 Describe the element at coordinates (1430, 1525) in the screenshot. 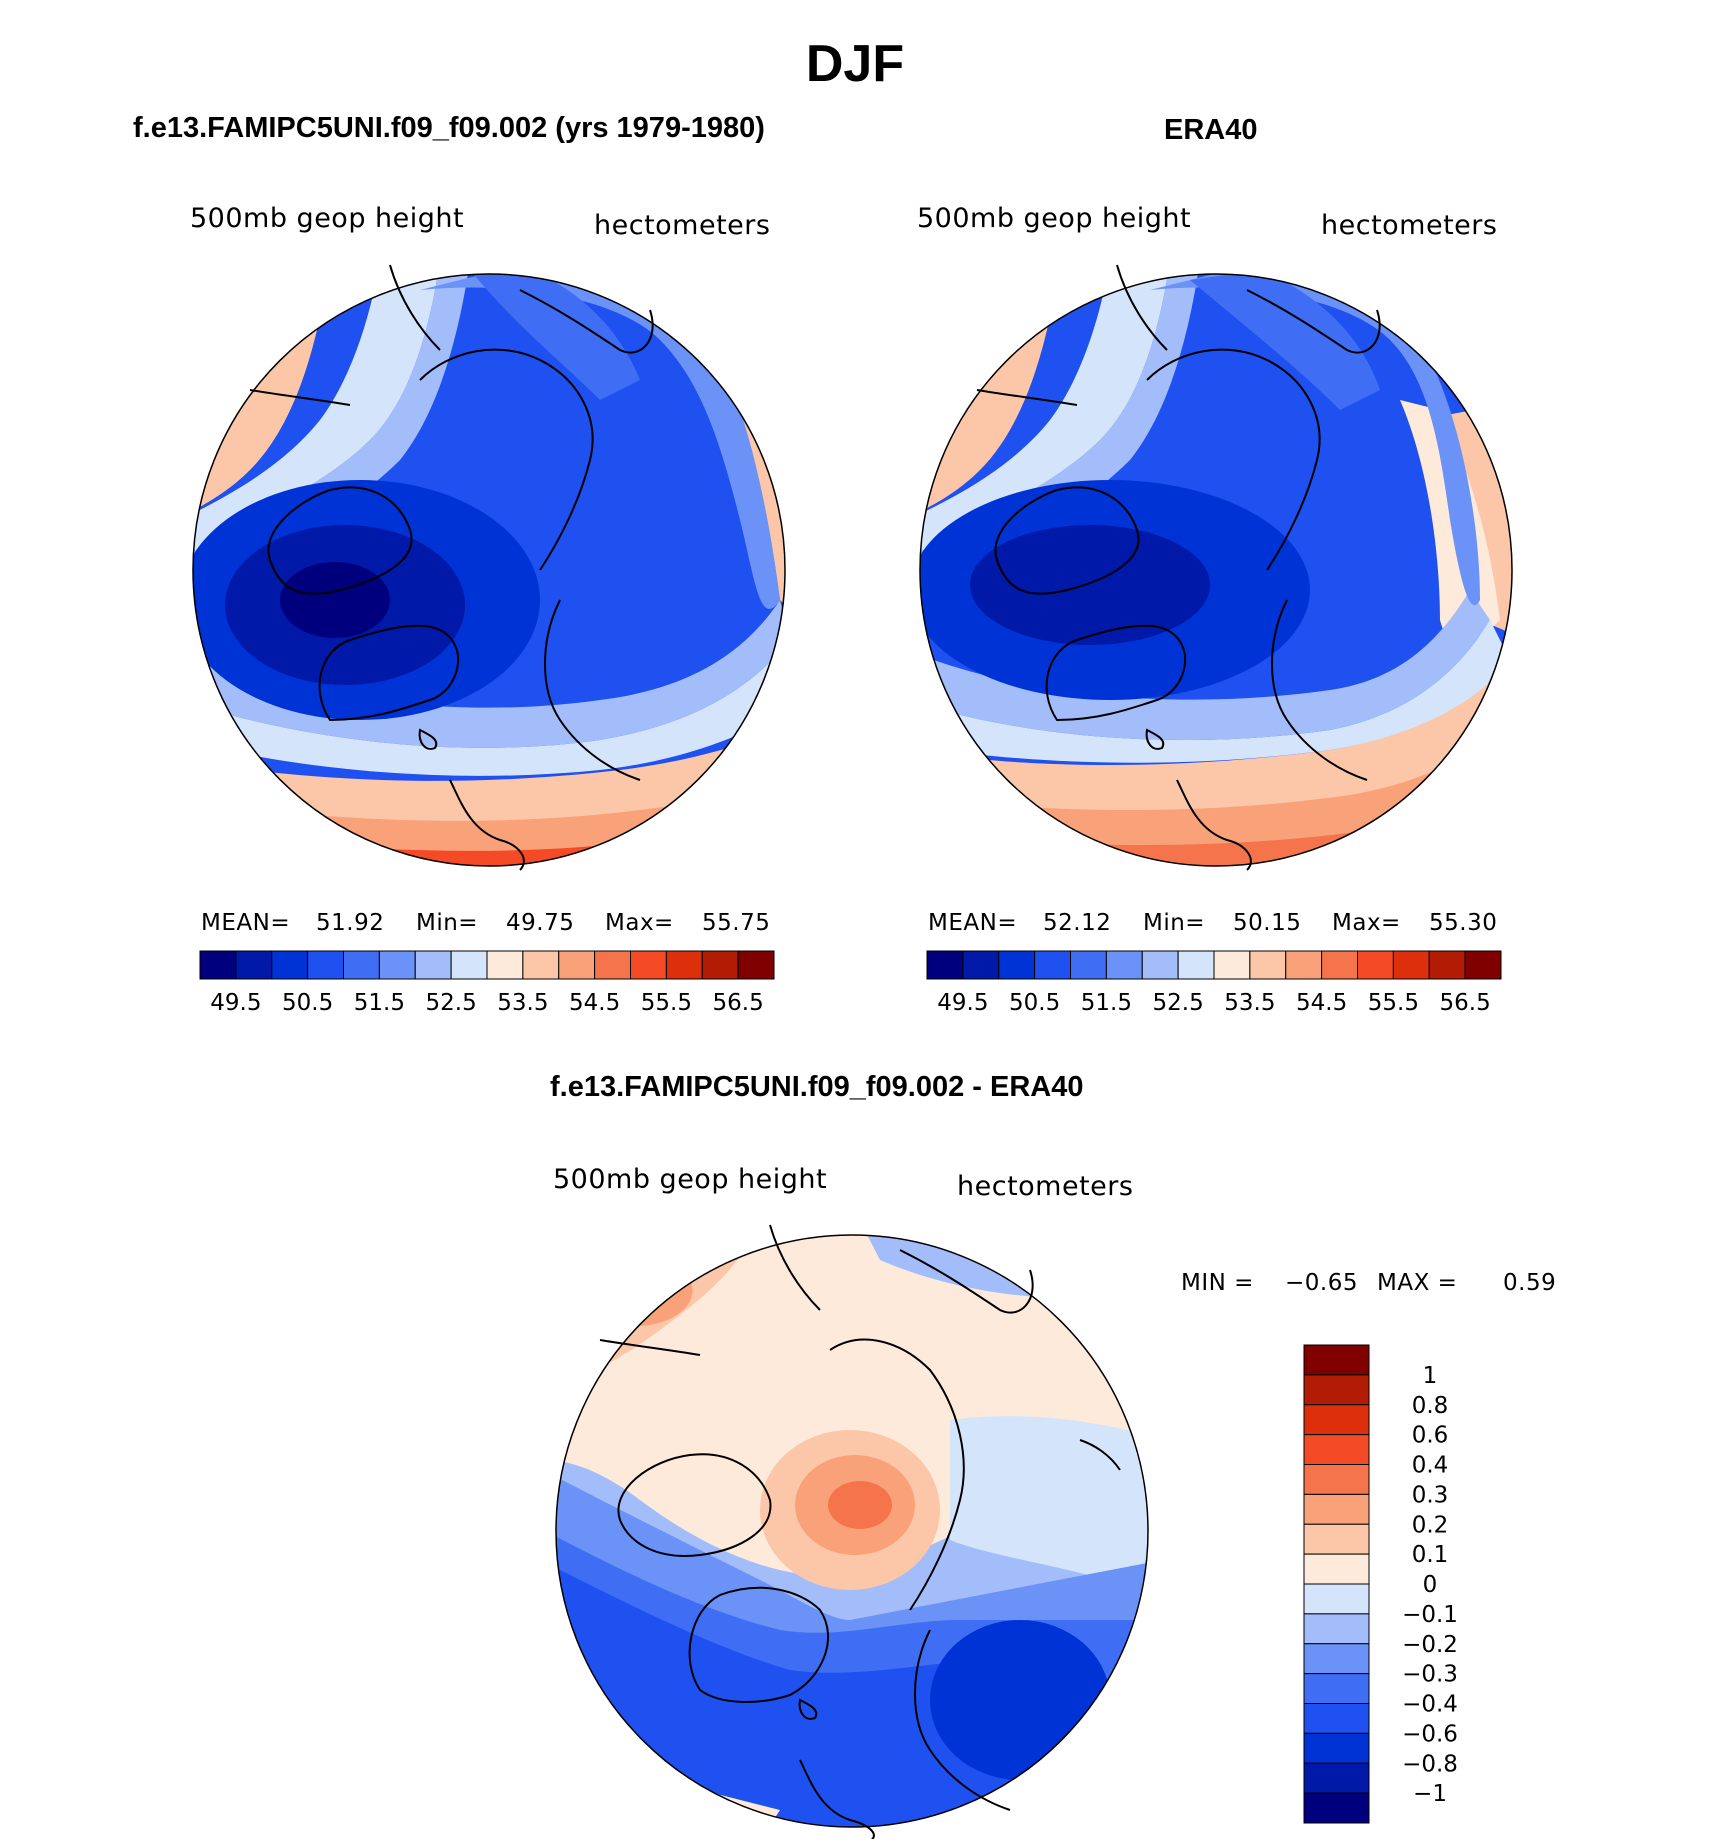

I see `diff-colorbar-tick-label: 0.2` at that location.